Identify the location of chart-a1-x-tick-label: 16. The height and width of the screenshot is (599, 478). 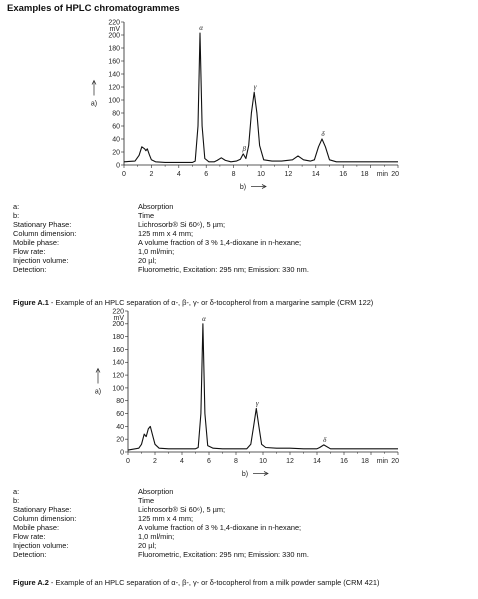
(343, 174).